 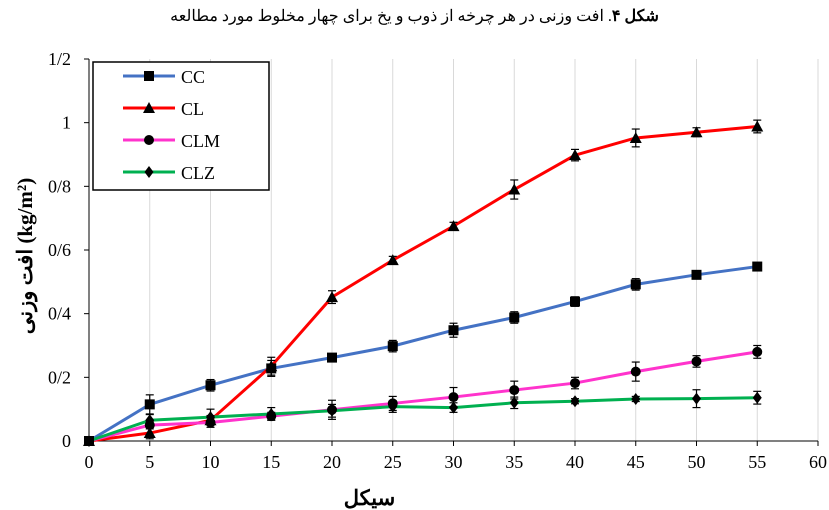 What do you see at coordinates (59, 186) in the screenshot?
I see `y-tick-label: 0/8` at bounding box center [59, 186].